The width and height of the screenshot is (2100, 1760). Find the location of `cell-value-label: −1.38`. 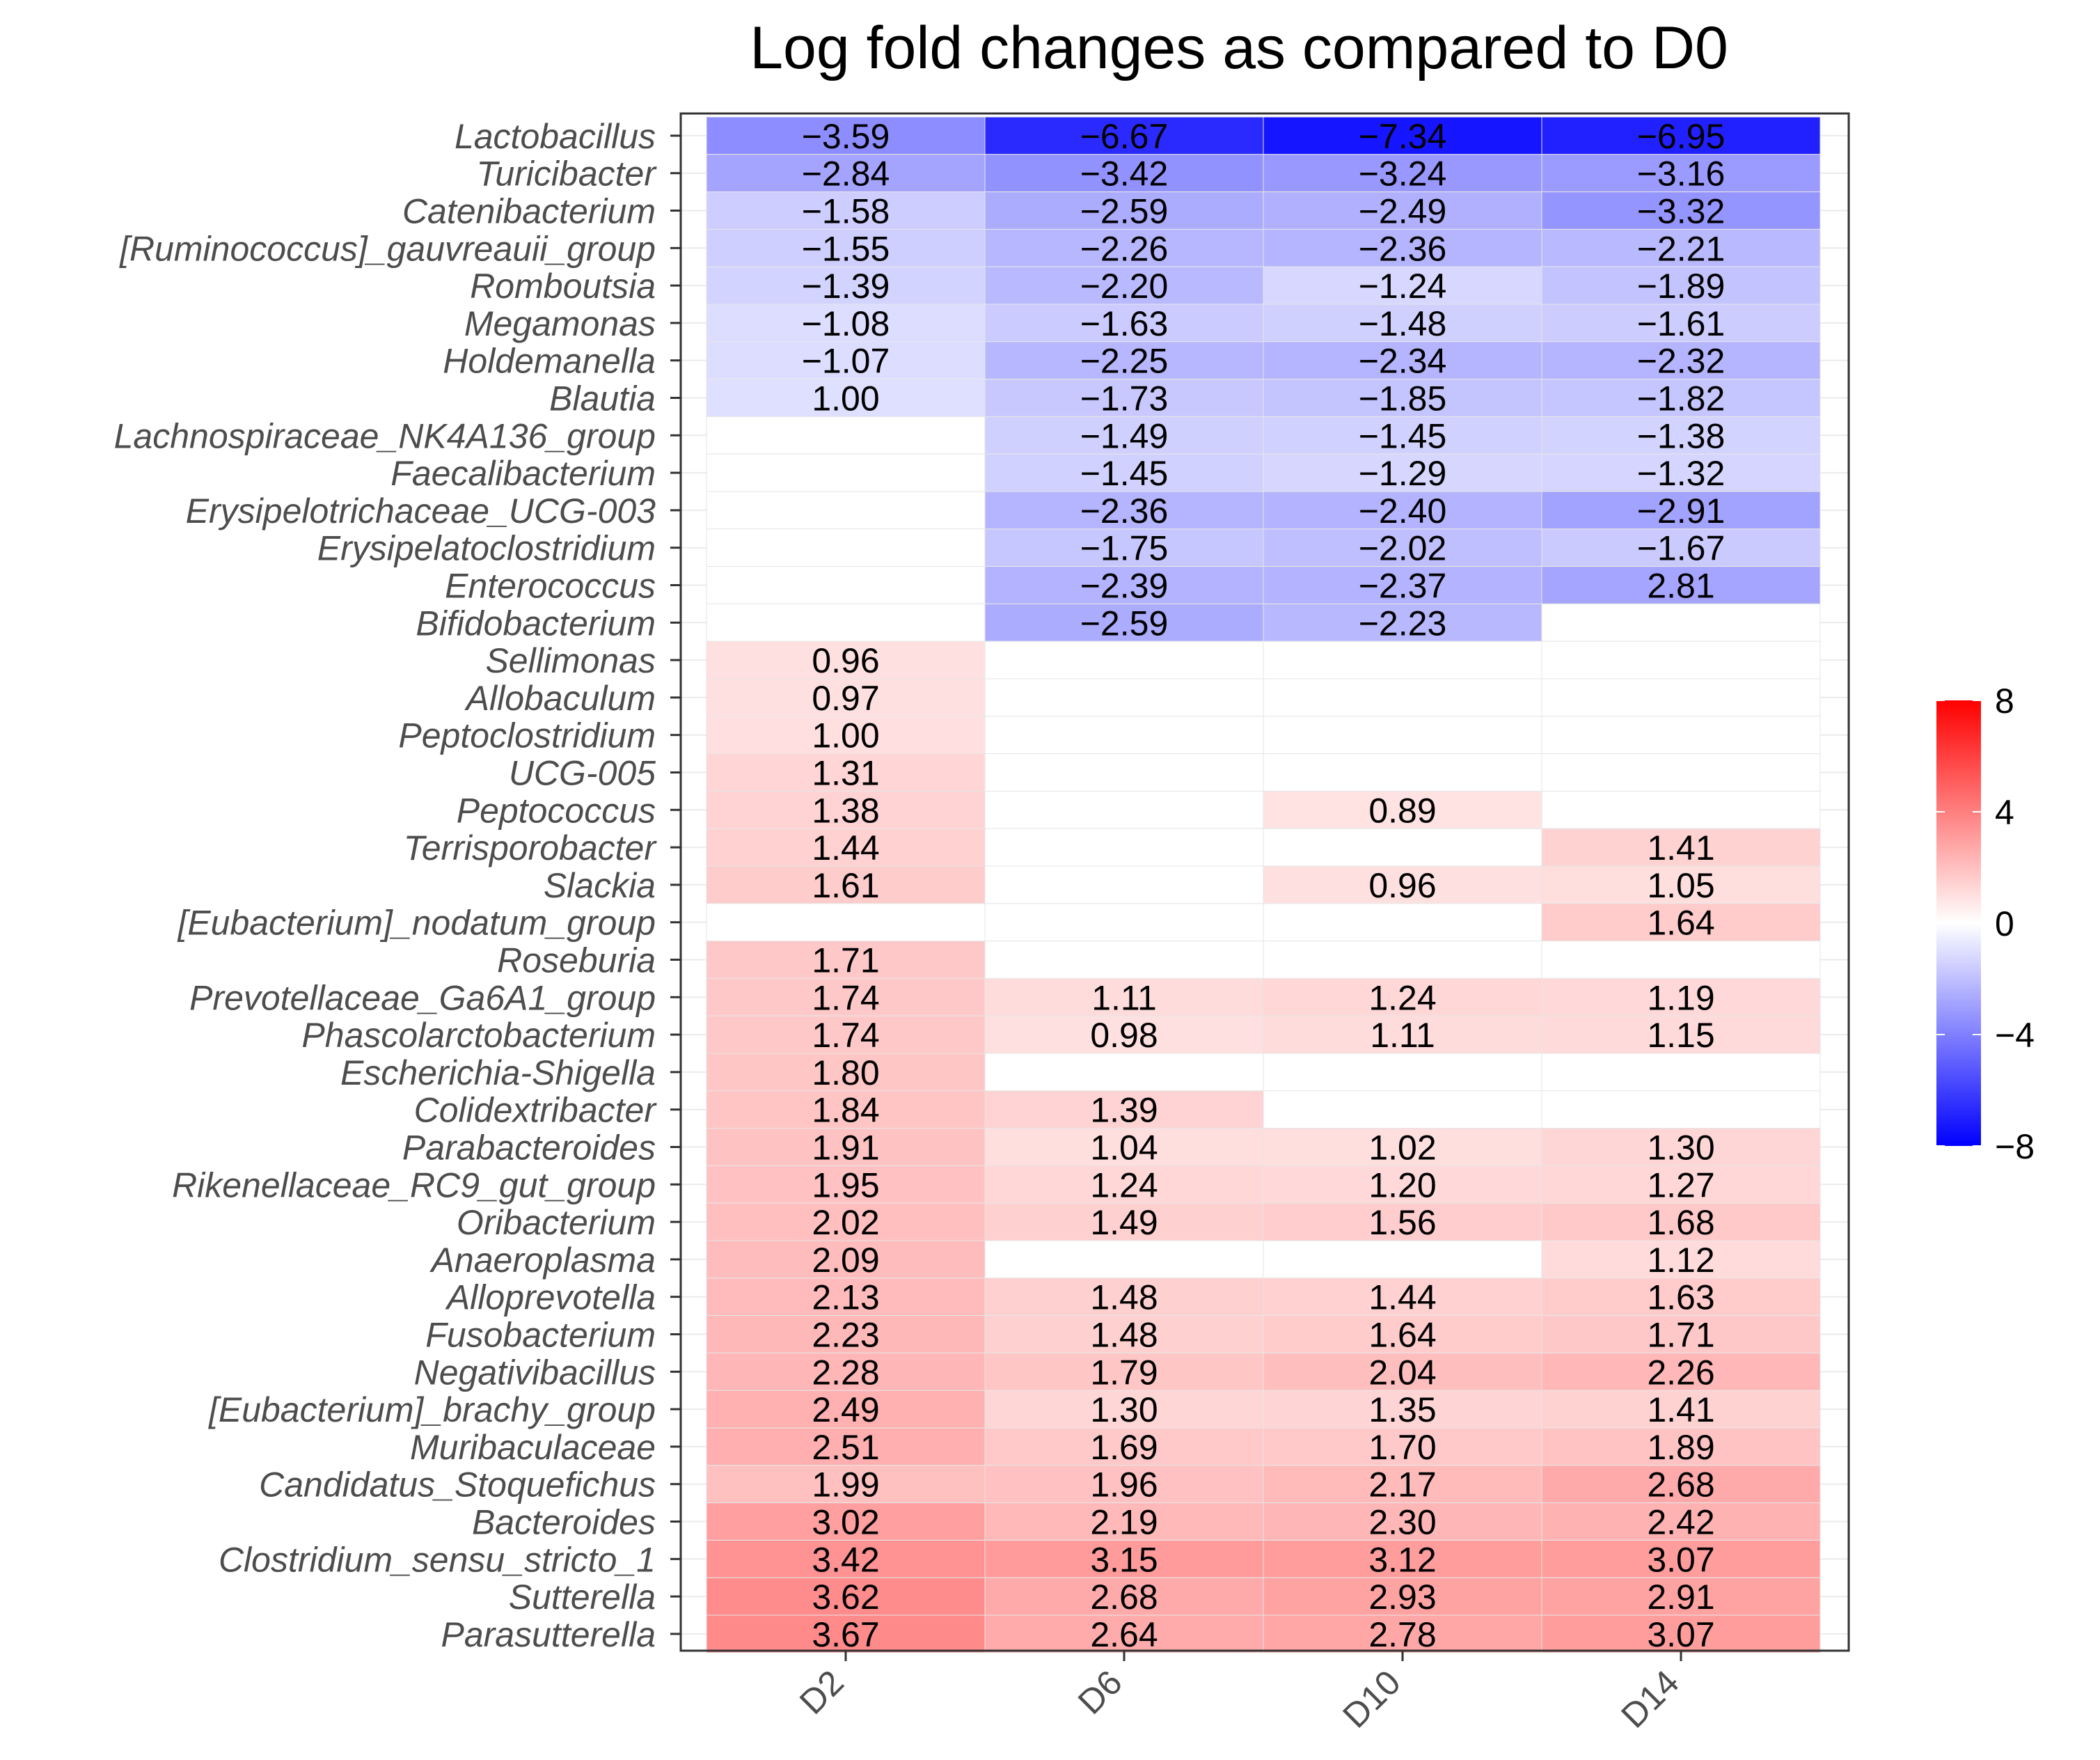

cell-value-label: −1.38 is located at coordinates (1682, 435).